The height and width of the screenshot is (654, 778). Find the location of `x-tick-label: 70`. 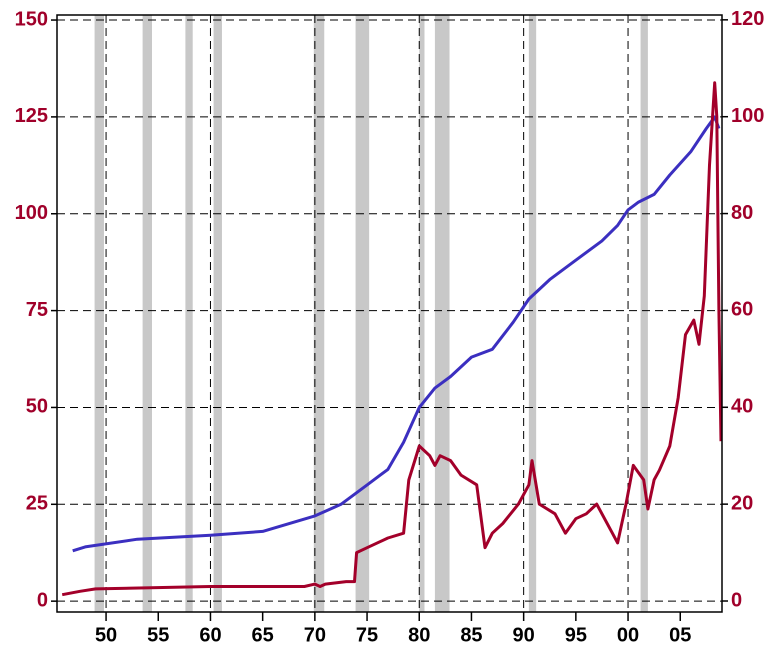

x-tick-label: 70 is located at coordinates (315, 635).